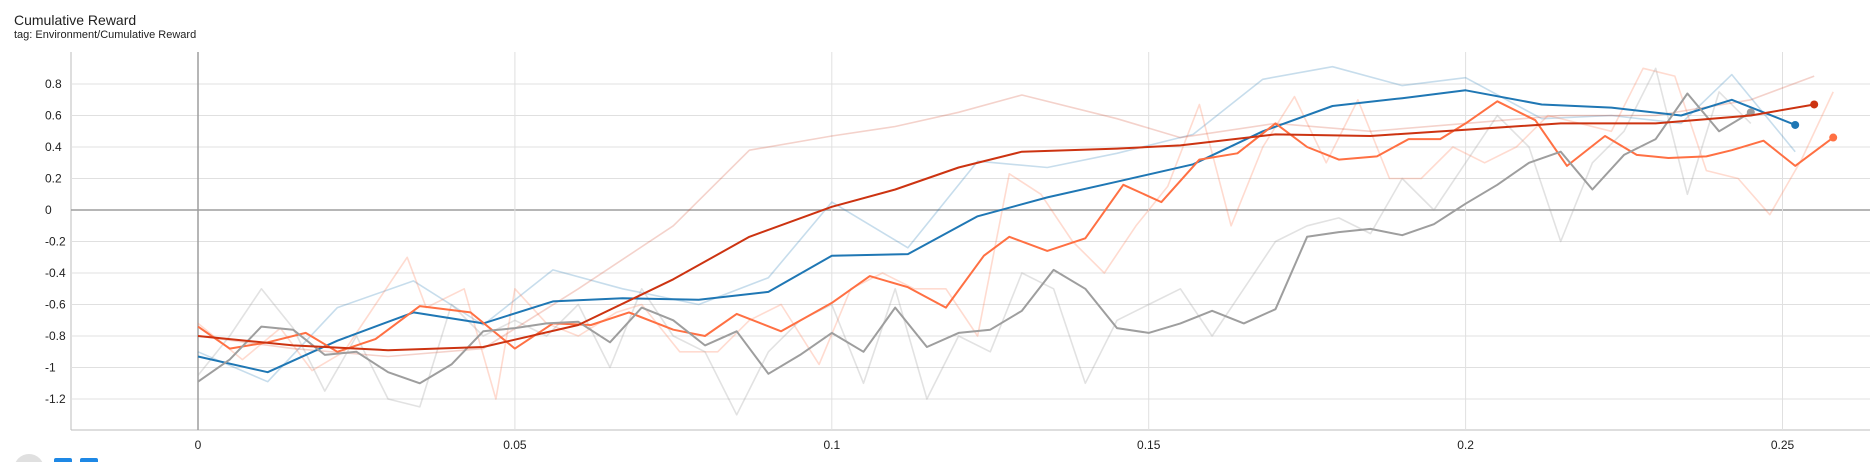 The image size is (1875, 462). What do you see at coordinates (29, 458) in the screenshot?
I see `expand-icon` at bounding box center [29, 458].